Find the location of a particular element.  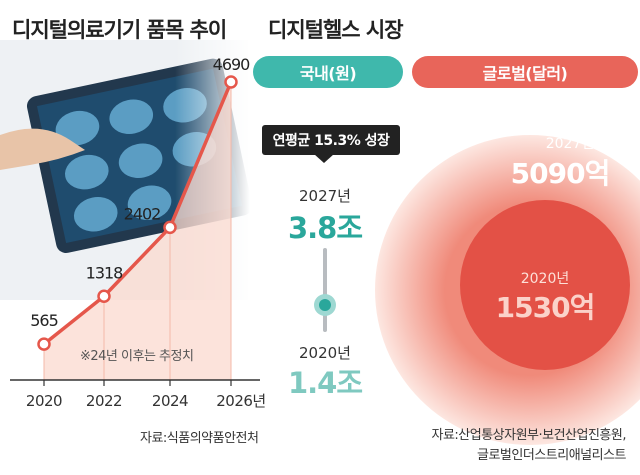

x-tick-label: 2026년 is located at coordinates (240, 401).